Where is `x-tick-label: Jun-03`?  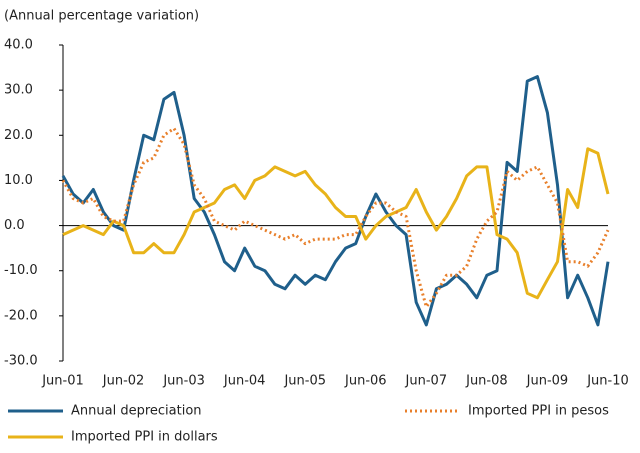
x-tick-label: Jun-03 is located at coordinates (183, 381).